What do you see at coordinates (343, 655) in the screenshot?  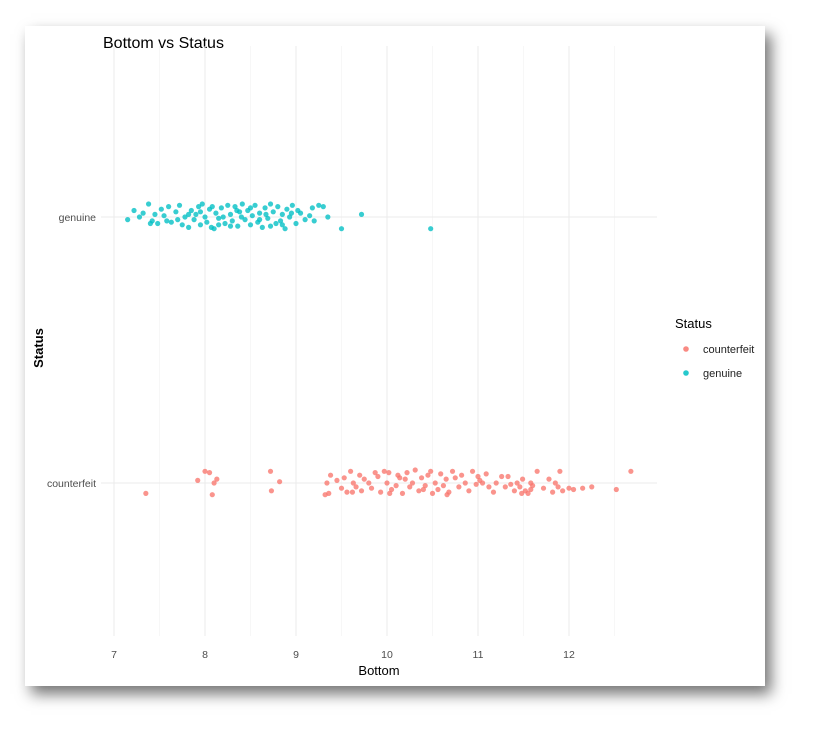 I see `x-tick-labels: 7 8 9 10 11 12` at bounding box center [343, 655].